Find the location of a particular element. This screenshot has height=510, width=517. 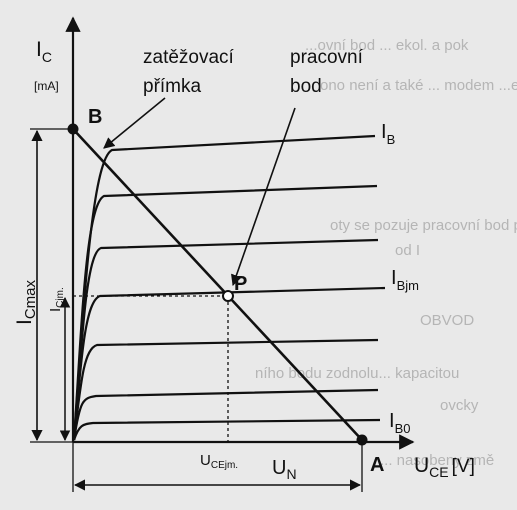

svg-text: ního bodu zodnolu... kapacitou is located at coordinates (357, 373).